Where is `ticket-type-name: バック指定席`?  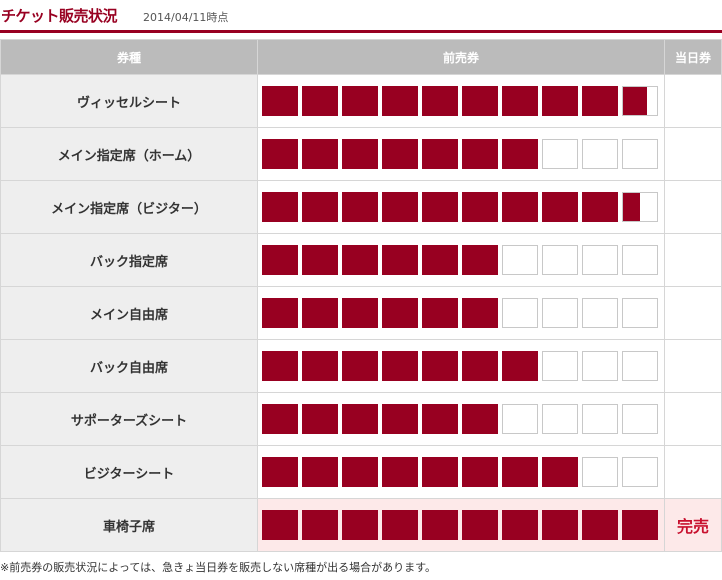
ticket-type-name: バック指定席 is located at coordinates (129, 260).